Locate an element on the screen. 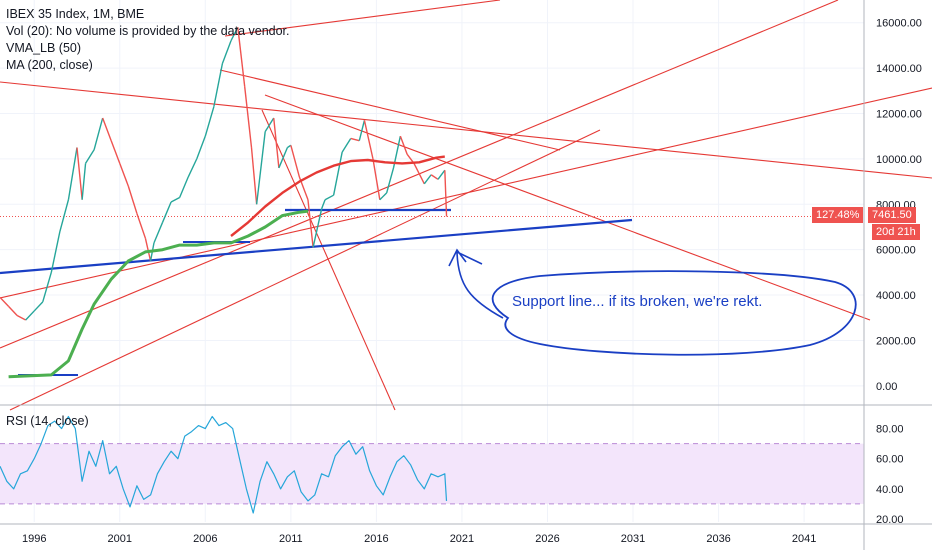 This screenshot has height=555, width=932. y-tick-label: 0.00 is located at coordinates (886, 387).